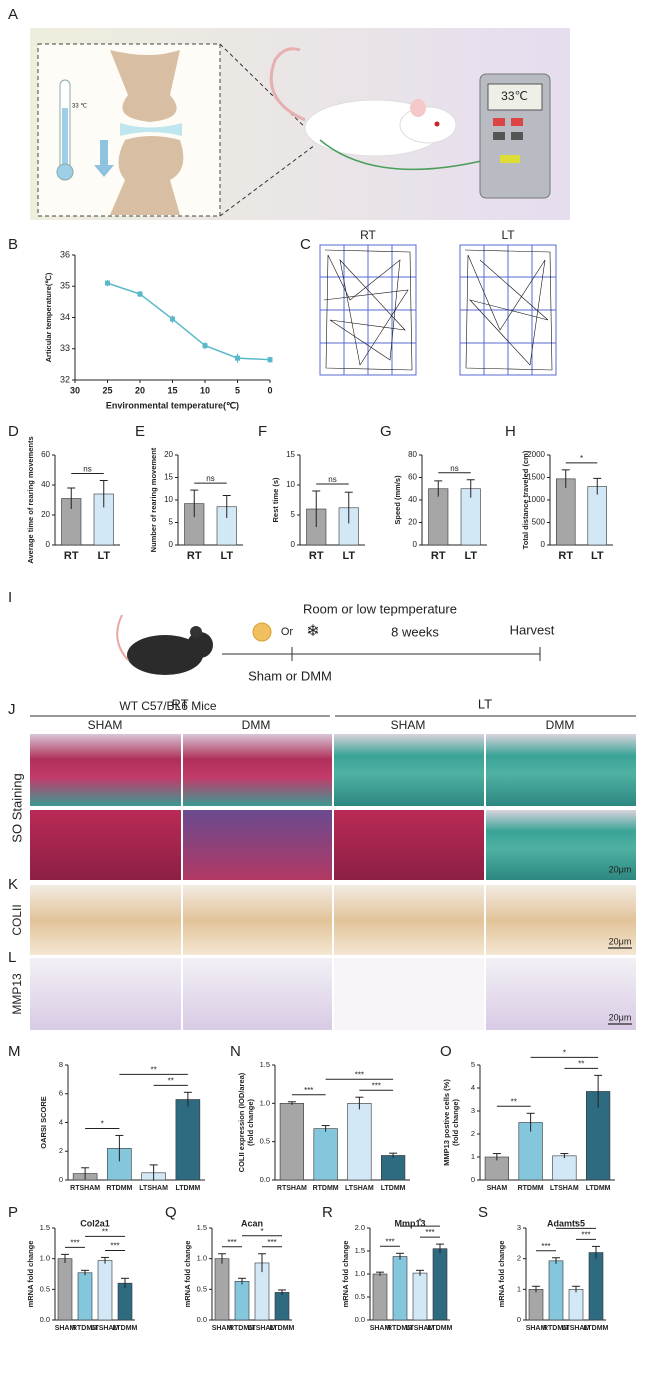  Describe the element at coordinates (412, 155) in the screenshot. I see `probe-wire` at that location.